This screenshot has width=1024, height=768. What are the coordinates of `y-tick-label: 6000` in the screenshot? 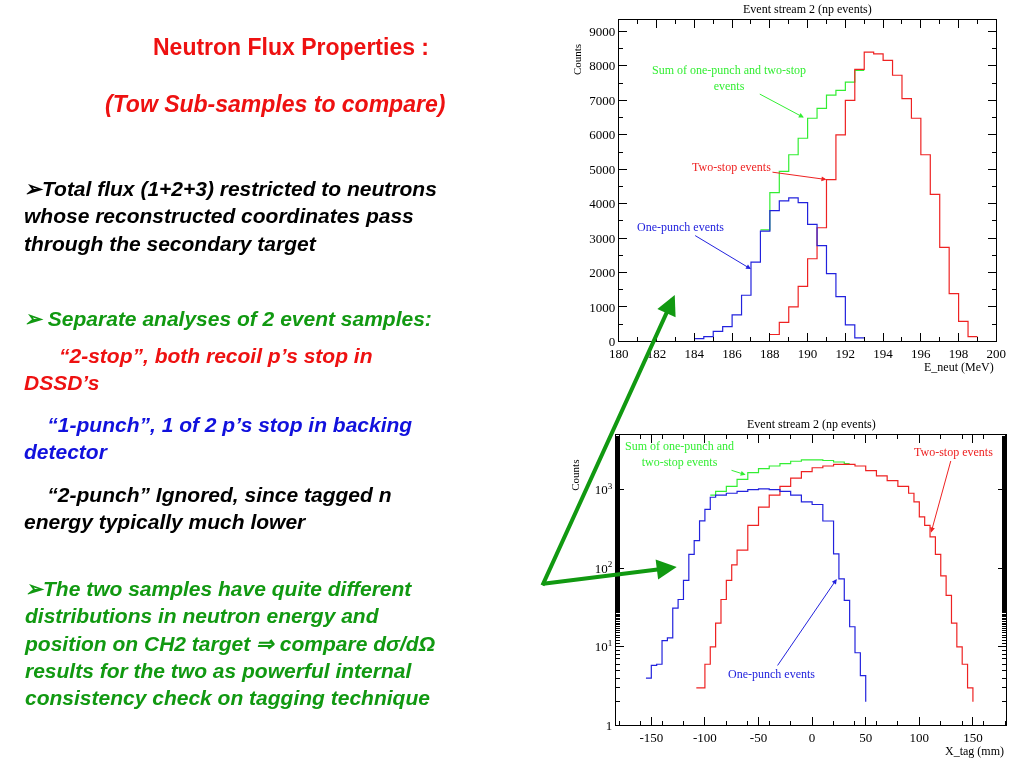 It's located at (602, 135).